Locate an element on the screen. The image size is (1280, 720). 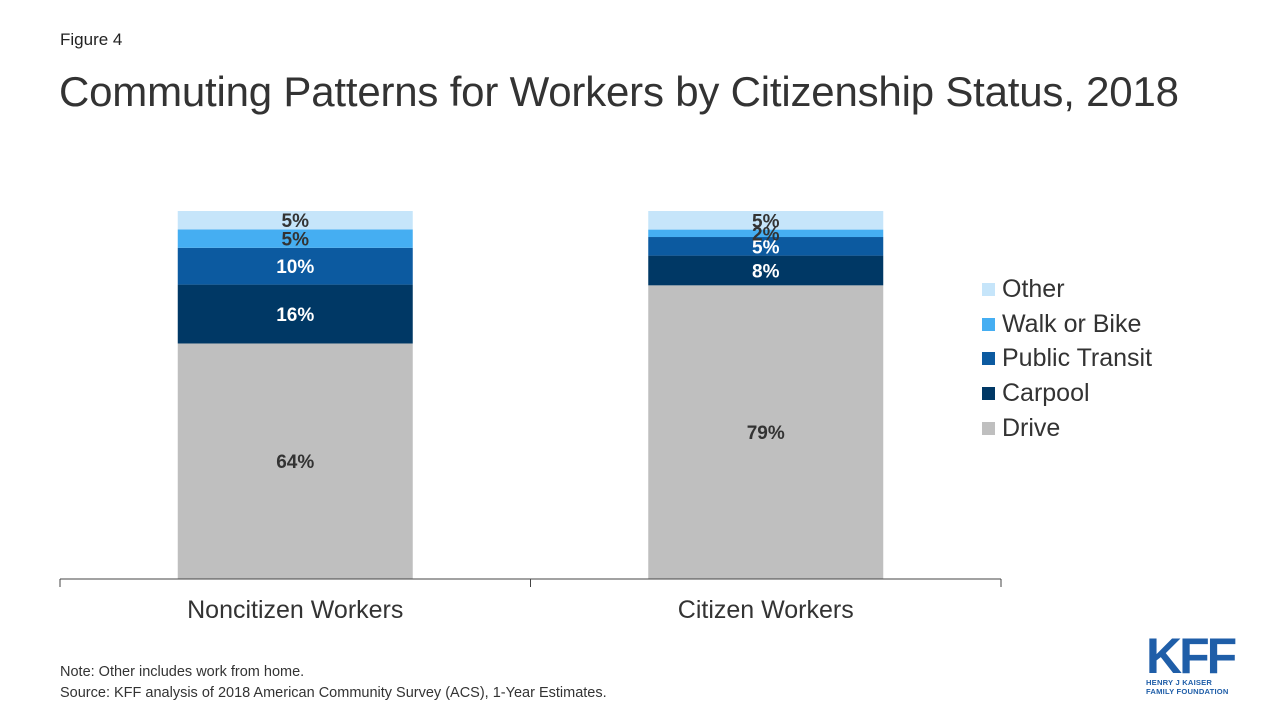
data-label-carpool: 16% is located at coordinates (295, 315).